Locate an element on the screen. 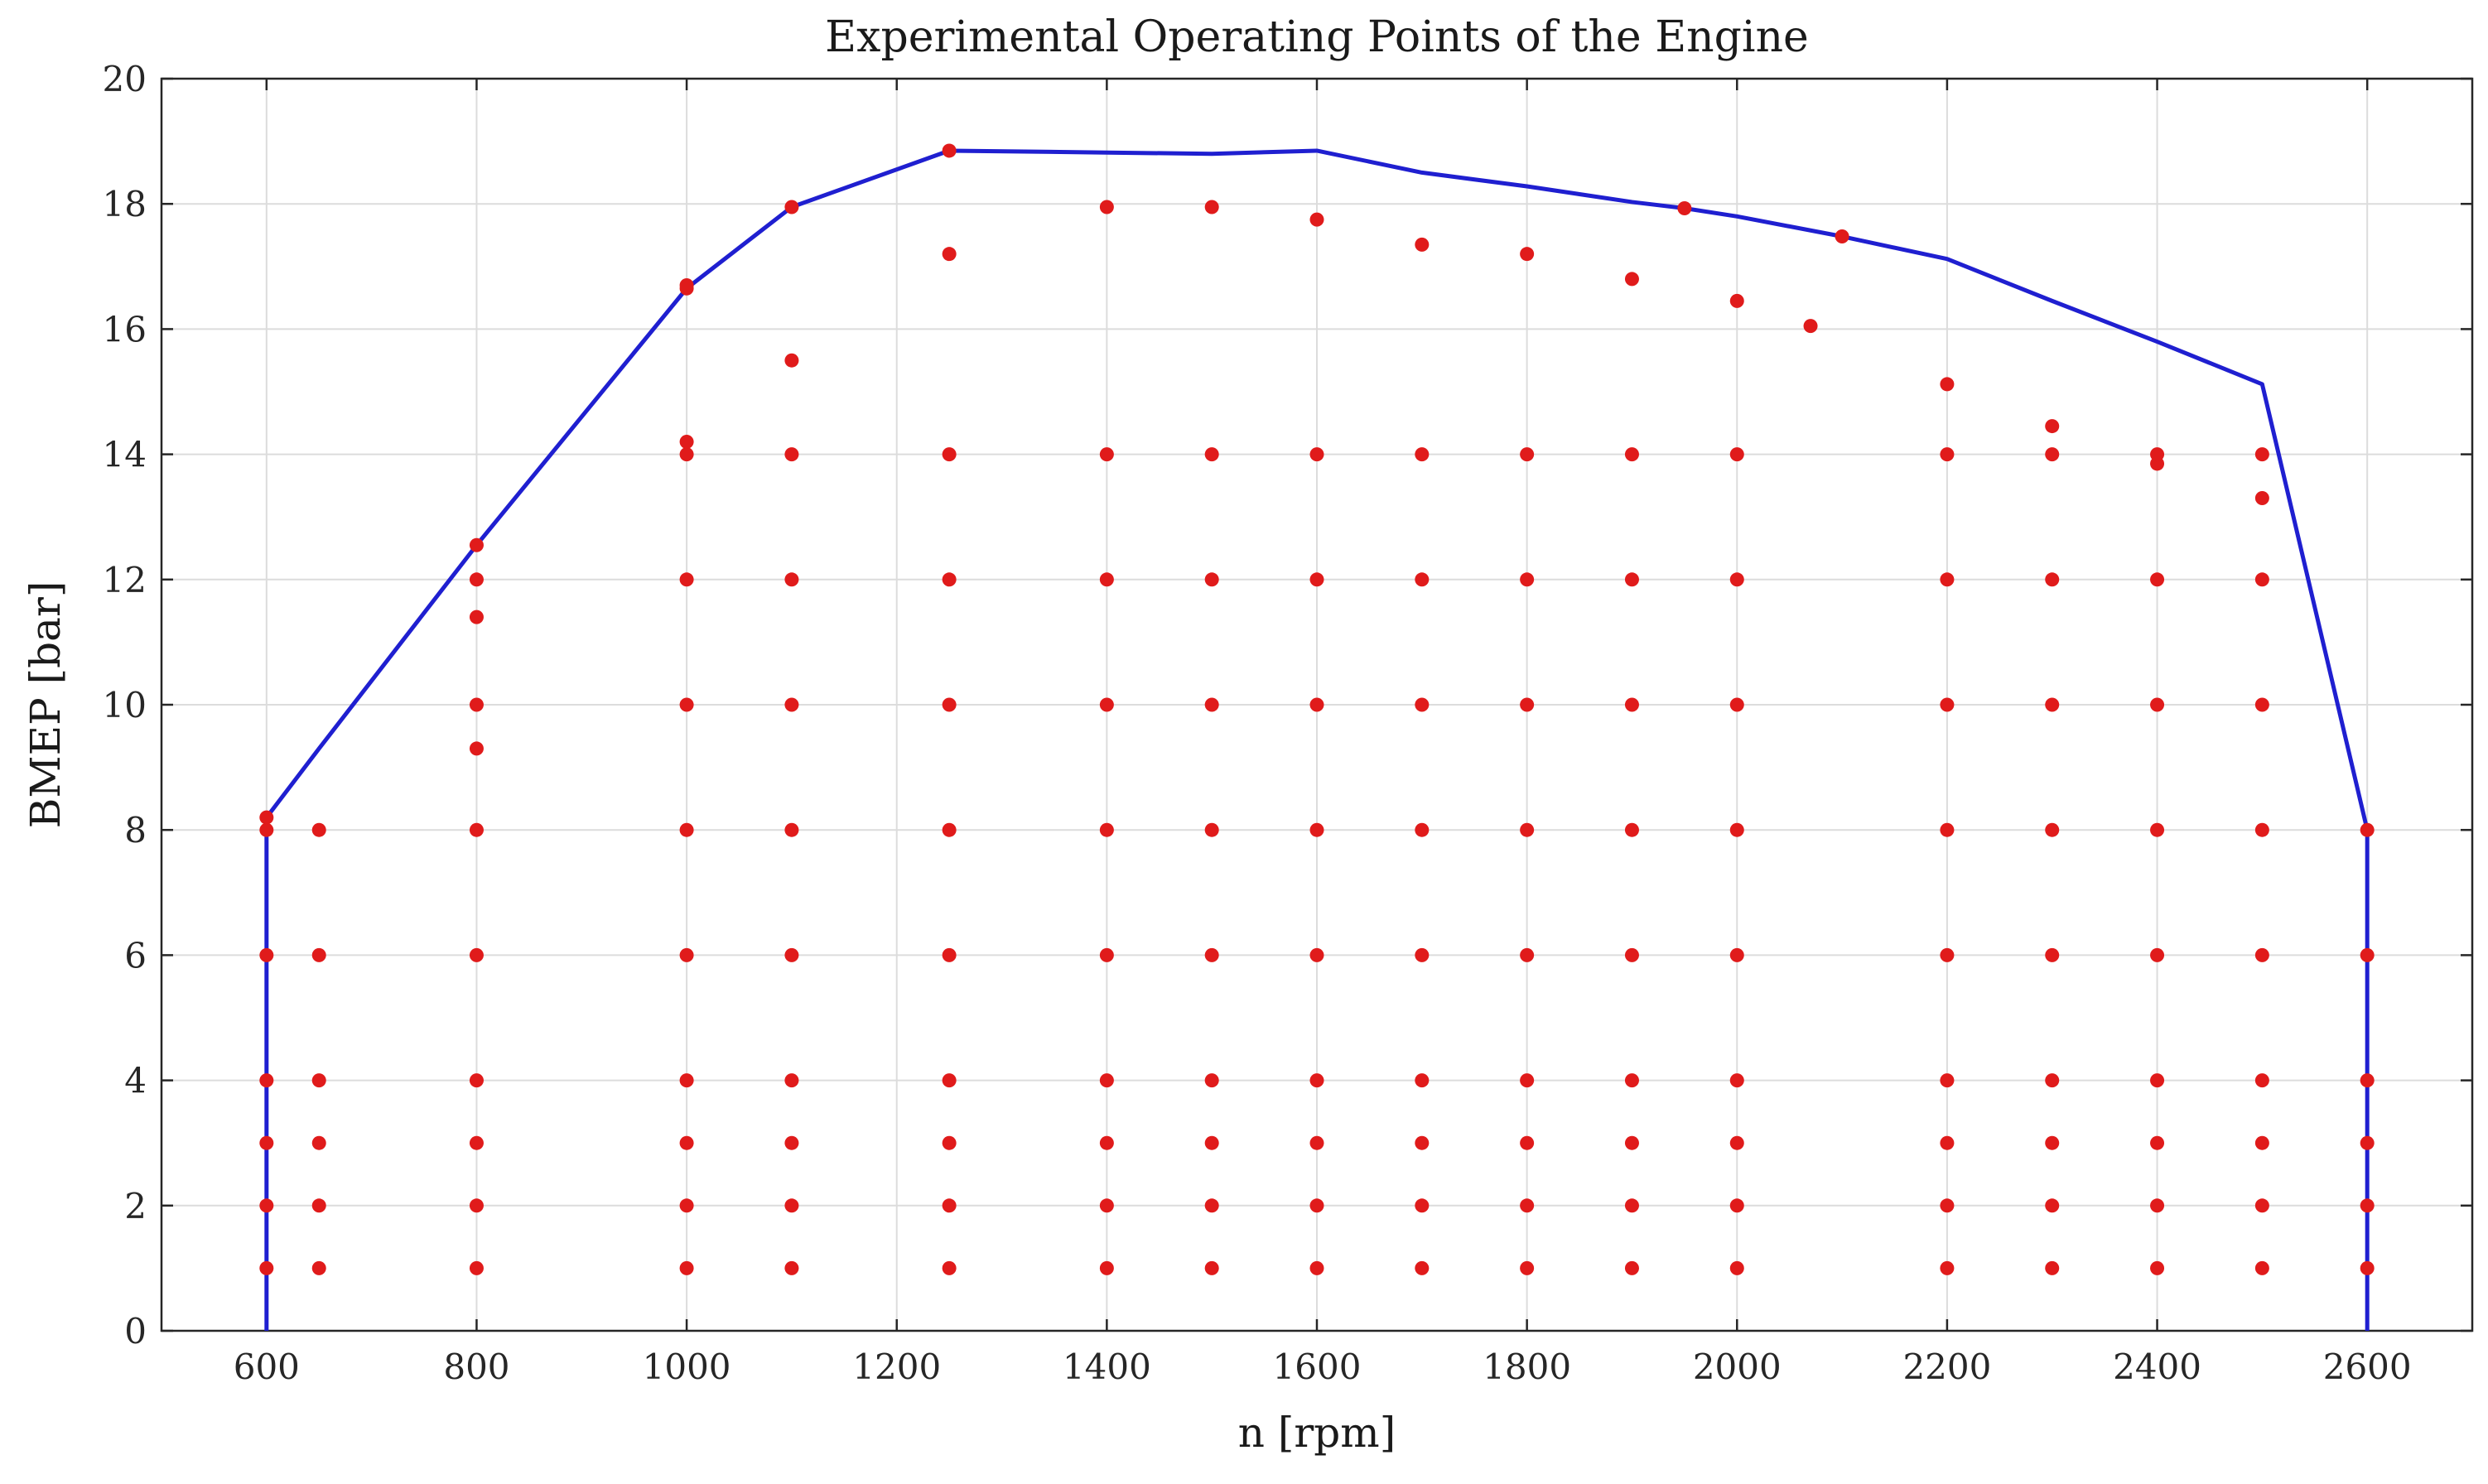 This screenshot has width=2488, height=1484. x-tick-label: 2400 is located at coordinates (2157, 1367).